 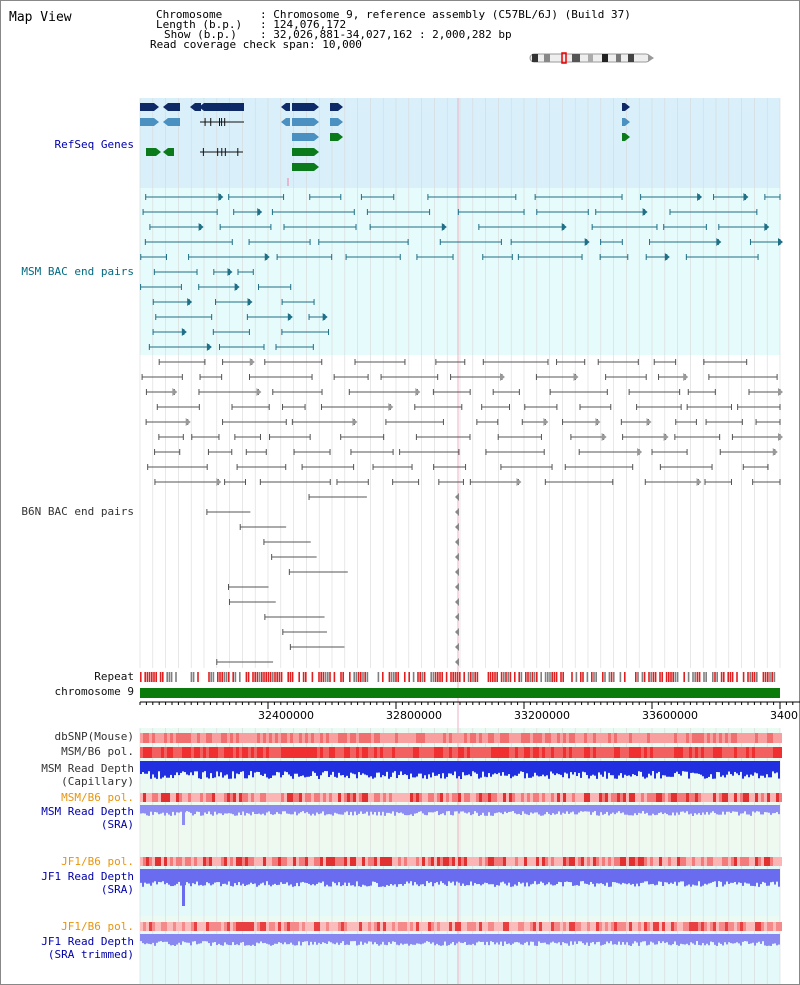 What do you see at coordinates (77, 511) in the screenshot?
I see `b6n-bac-label: B6N BAC end pairs` at bounding box center [77, 511].